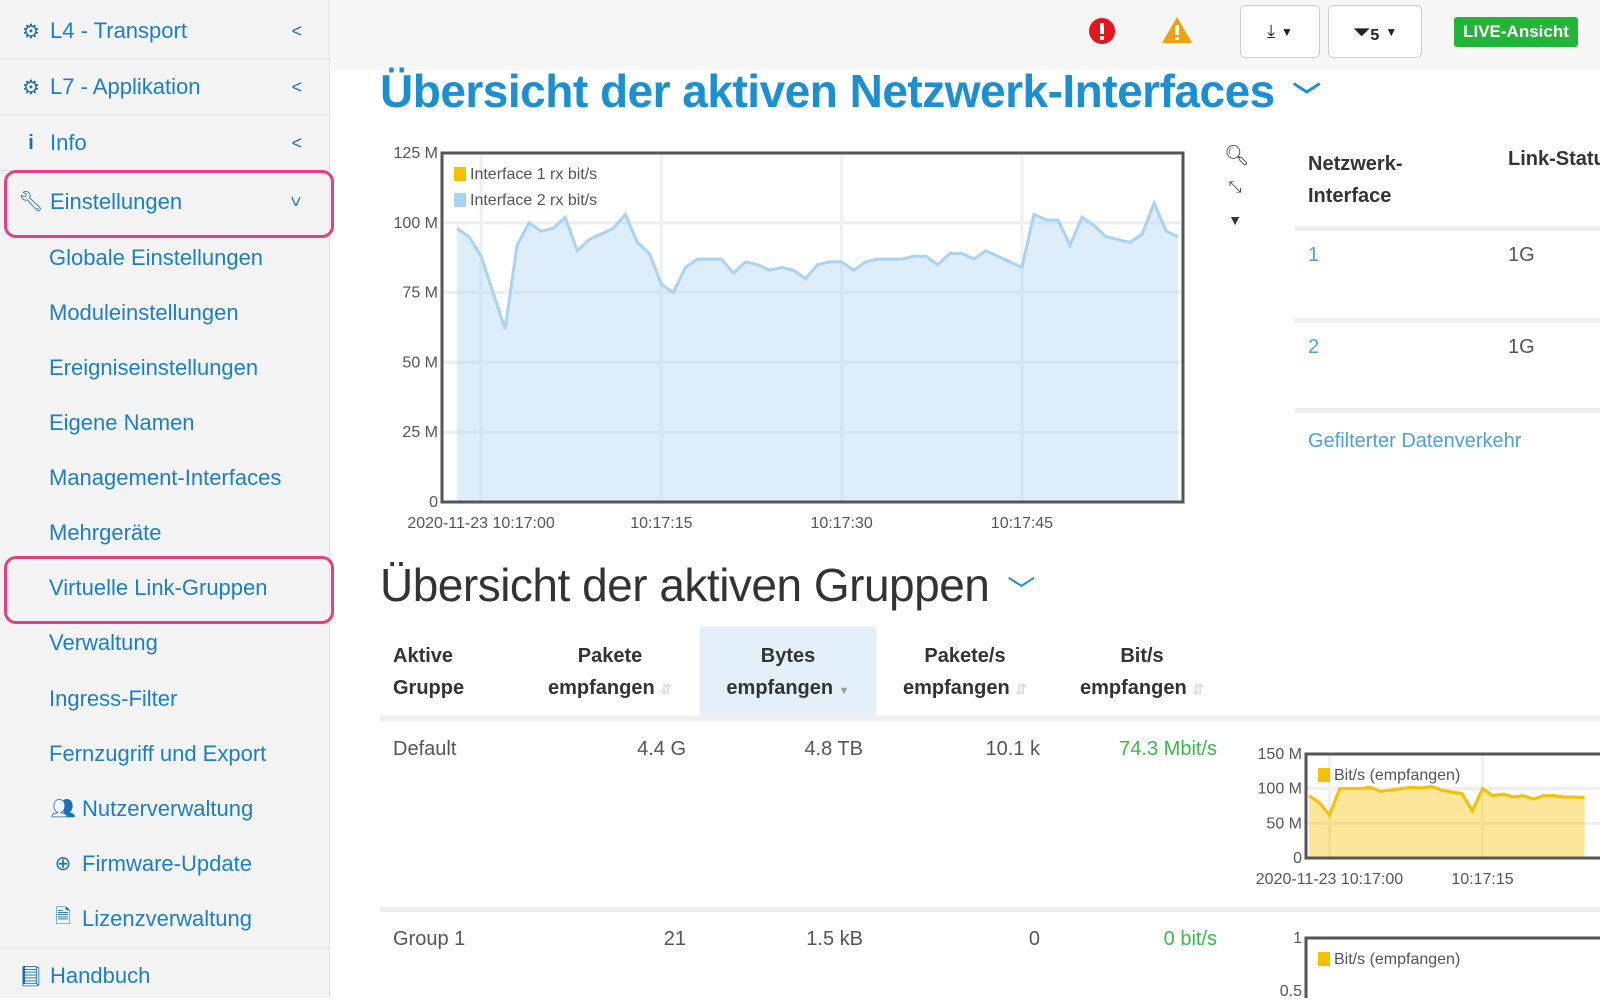 The height and width of the screenshot is (1003, 1600). What do you see at coordinates (1361, 31) in the screenshot?
I see `filter-icon: ⏷` at bounding box center [1361, 31].